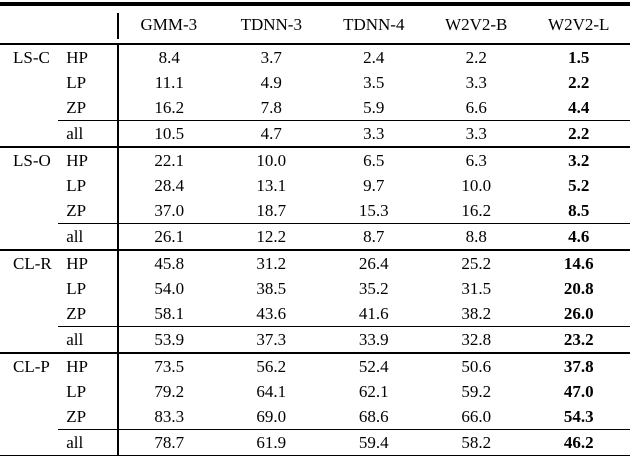 The width and height of the screenshot is (630, 456). I want to click on row-label-cell: LP, so click(88, 391).